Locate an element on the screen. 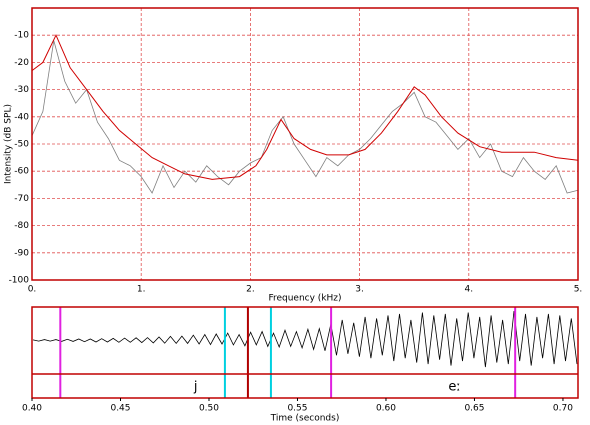 The height and width of the screenshot is (425, 590). x-tick-label: 4. is located at coordinates (469, 290).